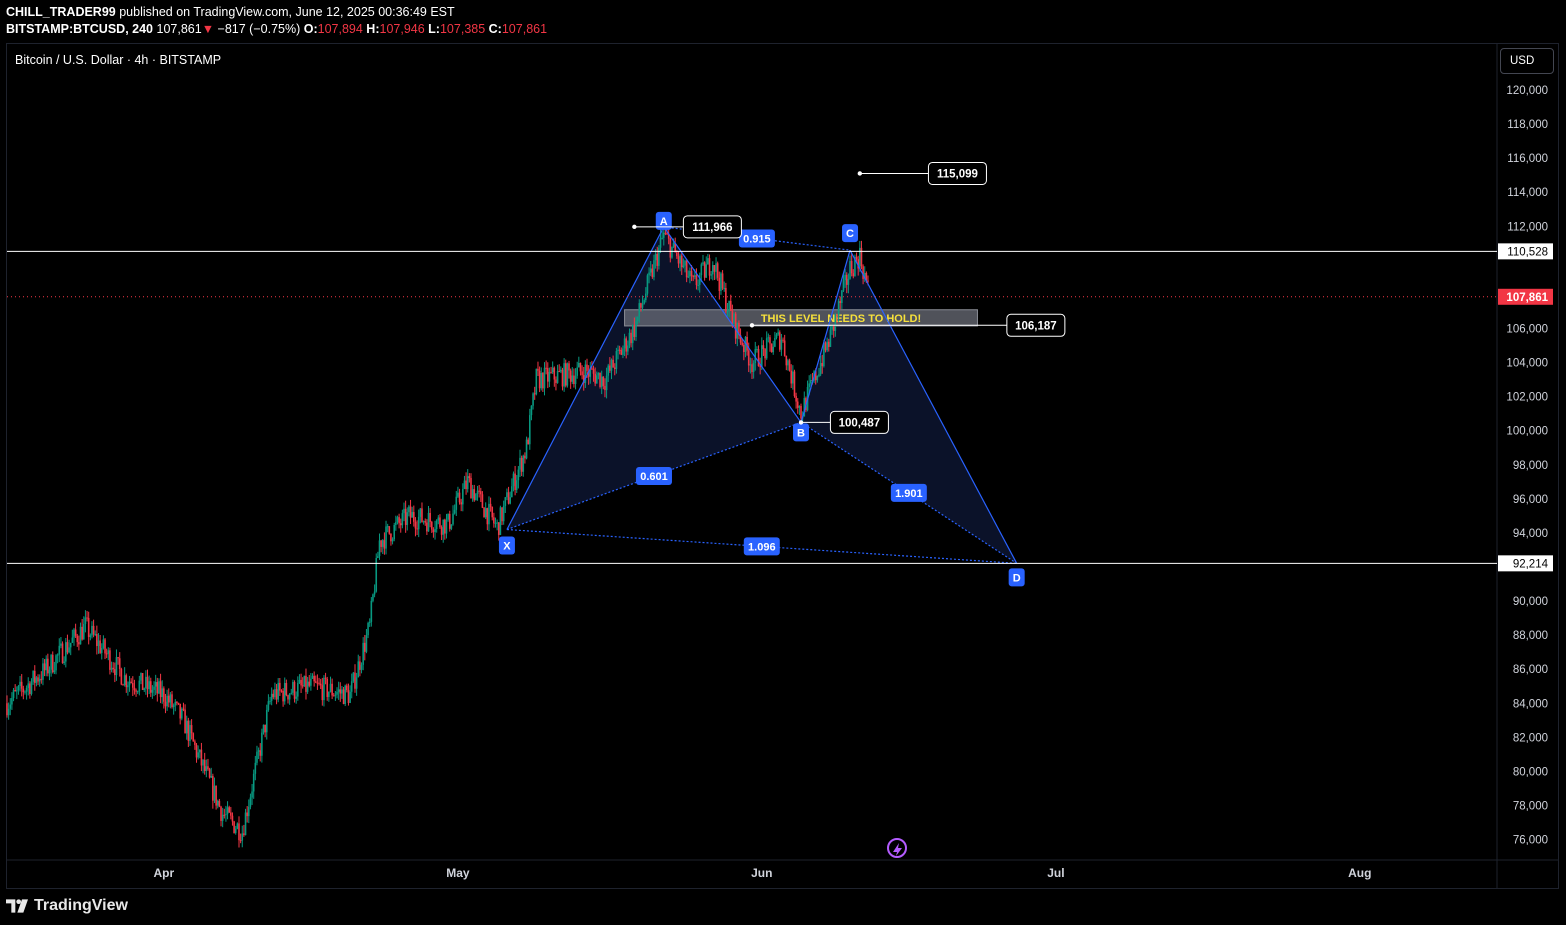  What do you see at coordinates (664, 222) in the screenshot?
I see `point-label: A` at bounding box center [664, 222].